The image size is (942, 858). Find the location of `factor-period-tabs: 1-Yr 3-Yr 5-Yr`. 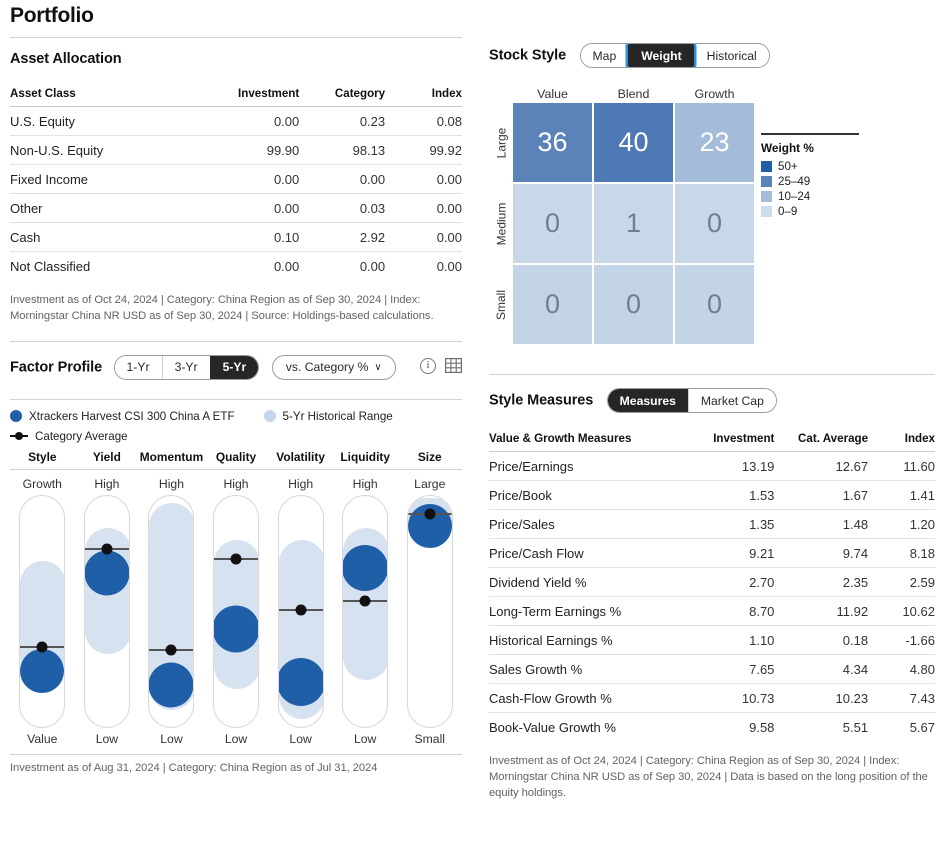

factor-period-tabs: 1-Yr 3-Yr 5-Yr is located at coordinates (186, 367).